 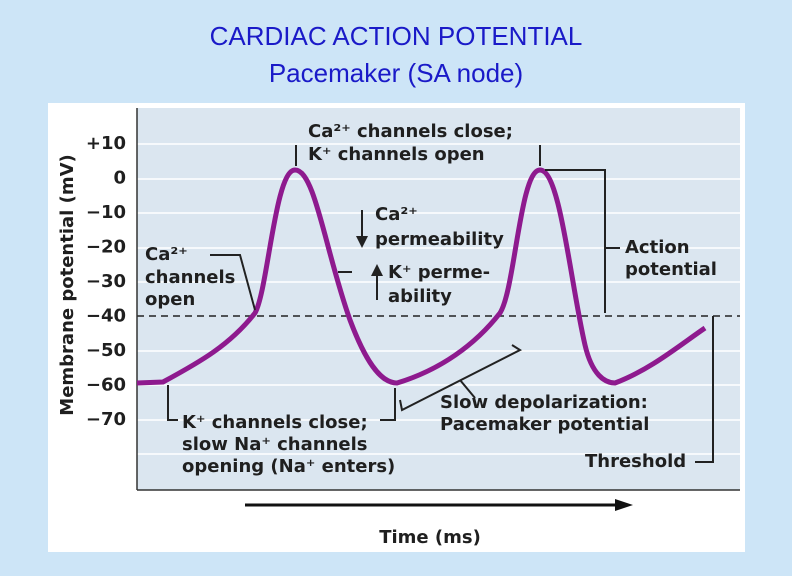 I want to click on subtitle: Pacemaker (SA node), so click(x=396, y=73).